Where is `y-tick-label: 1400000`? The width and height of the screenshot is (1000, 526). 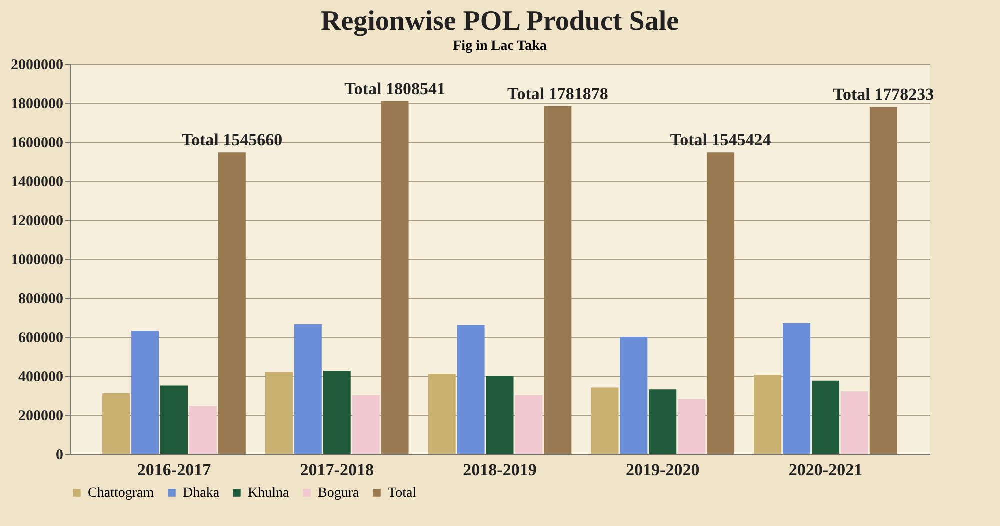
y-tick-label: 1400000 is located at coordinates (37, 182).